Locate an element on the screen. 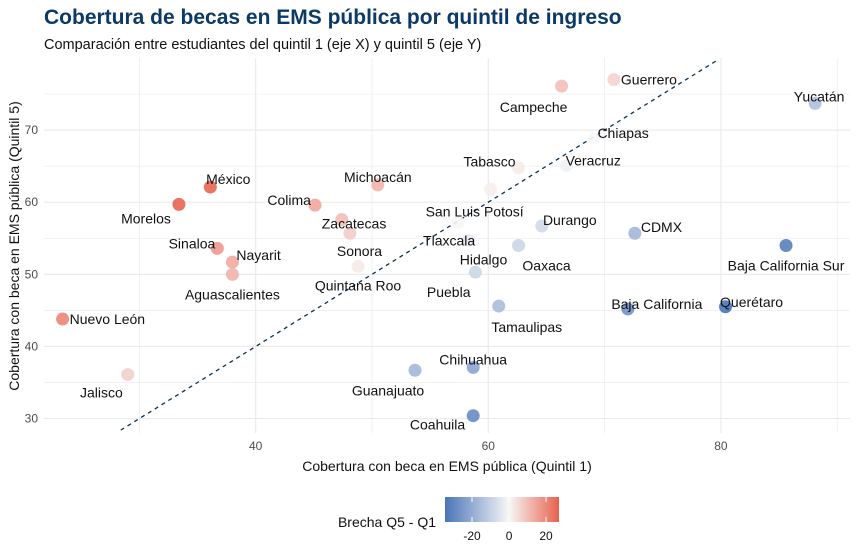 Image resolution: width=860 pixels, height=560 pixels. point-label: Guerrero is located at coordinates (649, 80).